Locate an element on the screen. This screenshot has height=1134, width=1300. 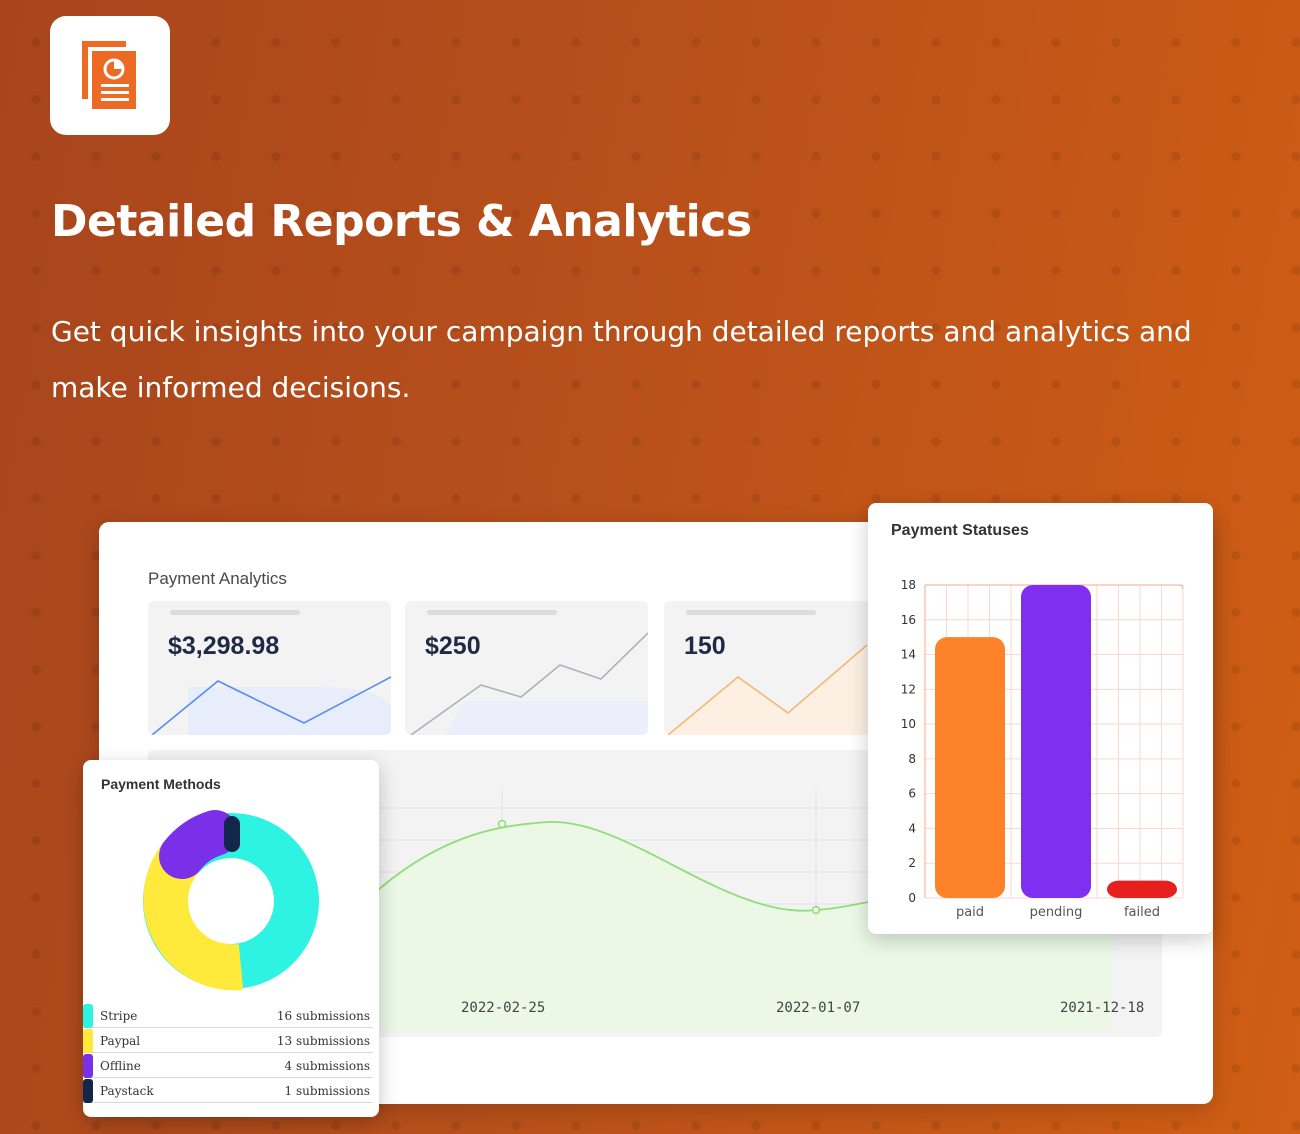
y-tick-label: 6 is located at coordinates (912, 794).